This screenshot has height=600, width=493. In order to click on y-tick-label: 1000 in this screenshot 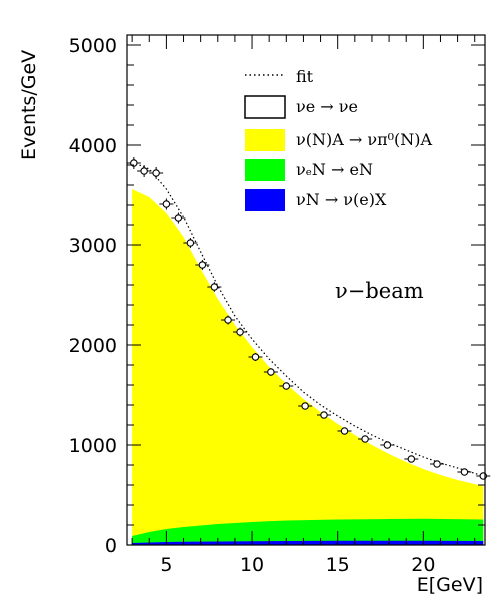, I will do `click(93, 446)`.